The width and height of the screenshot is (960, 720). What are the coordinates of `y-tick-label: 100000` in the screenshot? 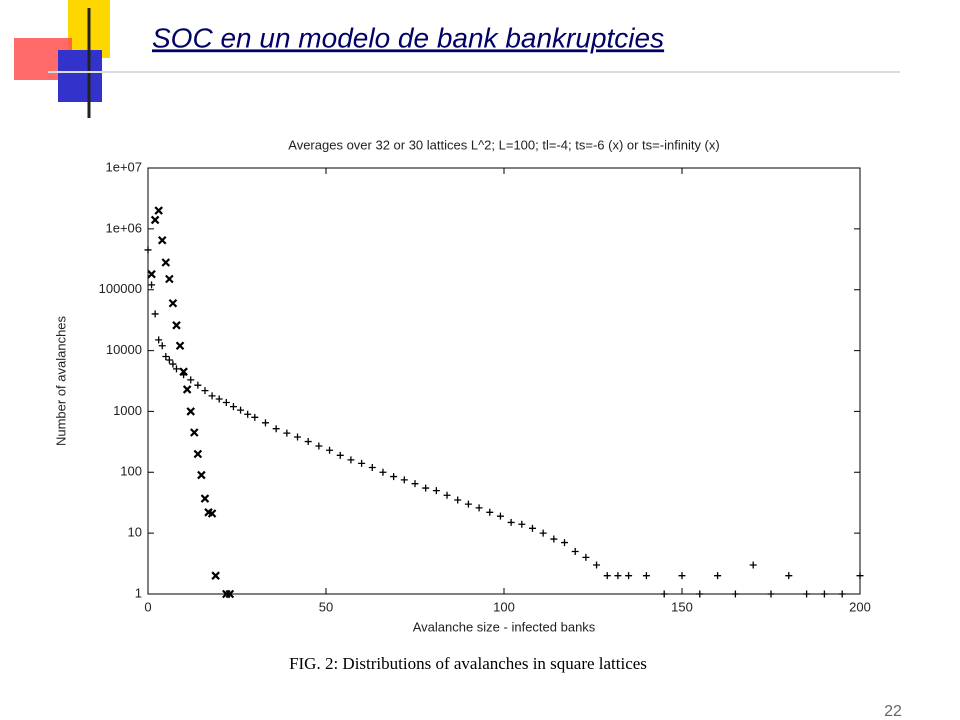 It's located at (120, 288).